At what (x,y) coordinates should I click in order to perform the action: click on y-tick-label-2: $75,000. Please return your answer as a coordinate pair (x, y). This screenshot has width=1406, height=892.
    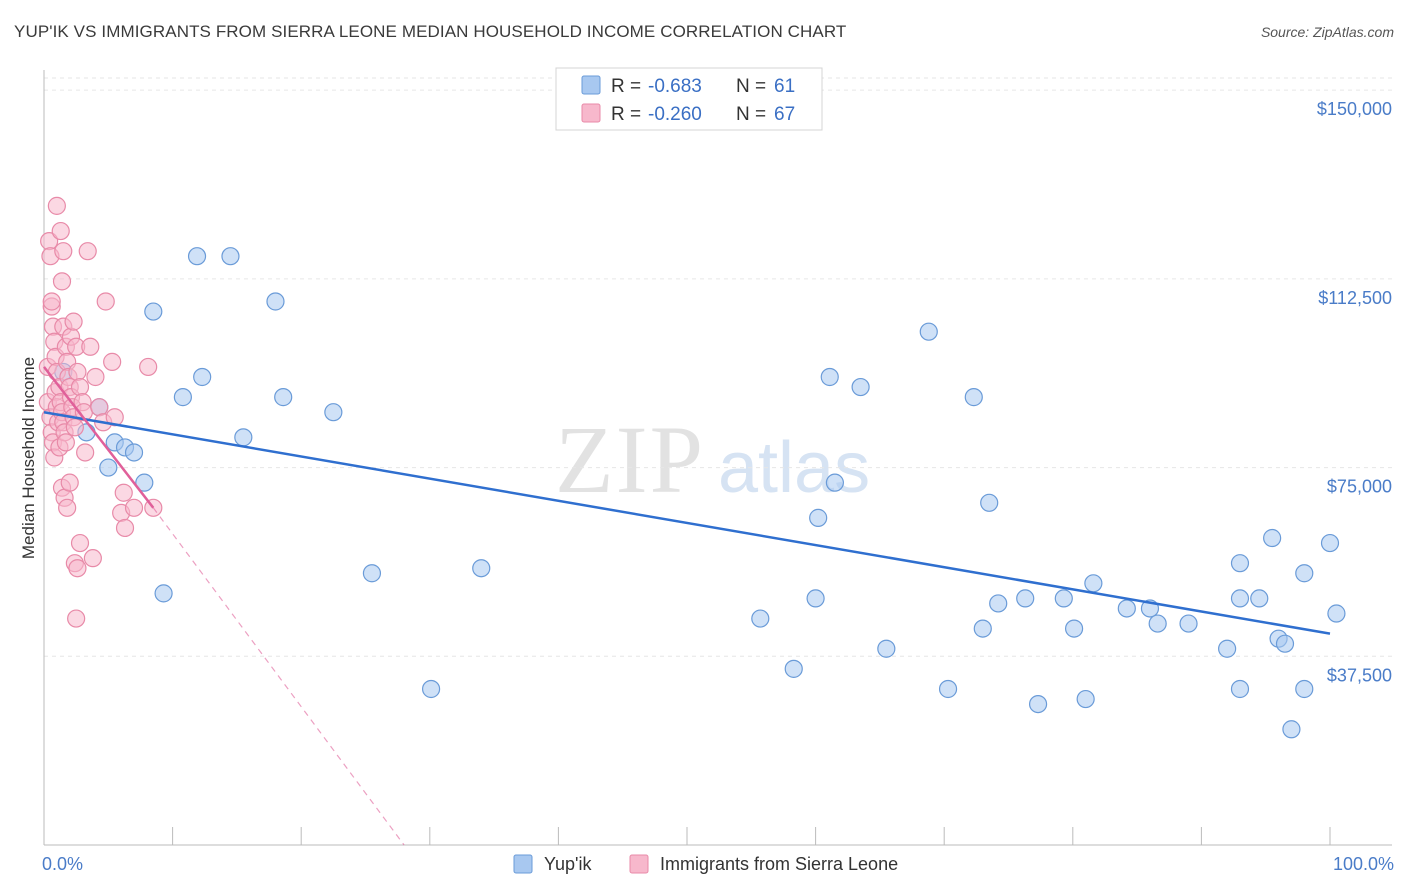
    Looking at the image, I should click on (1359, 487).